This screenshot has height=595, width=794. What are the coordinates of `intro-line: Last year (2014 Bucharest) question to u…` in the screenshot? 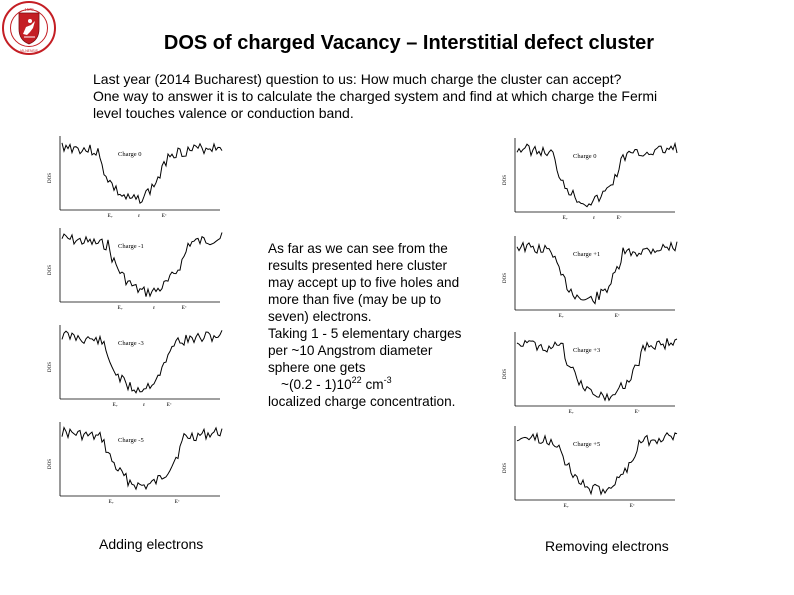 It's located at (357, 79).